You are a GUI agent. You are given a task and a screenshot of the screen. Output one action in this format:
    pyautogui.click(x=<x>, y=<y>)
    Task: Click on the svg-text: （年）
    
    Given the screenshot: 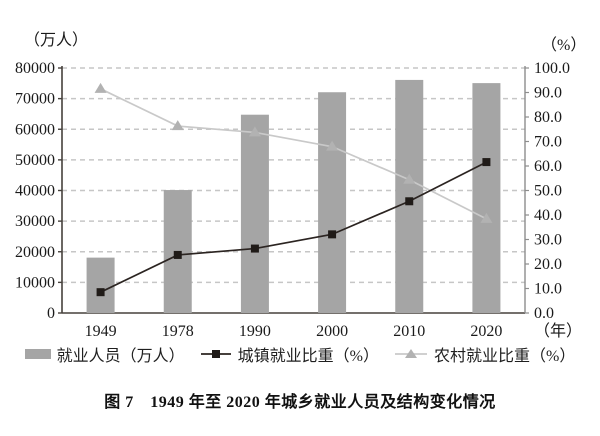 What is the action you would take?
    pyautogui.click(x=558, y=331)
    